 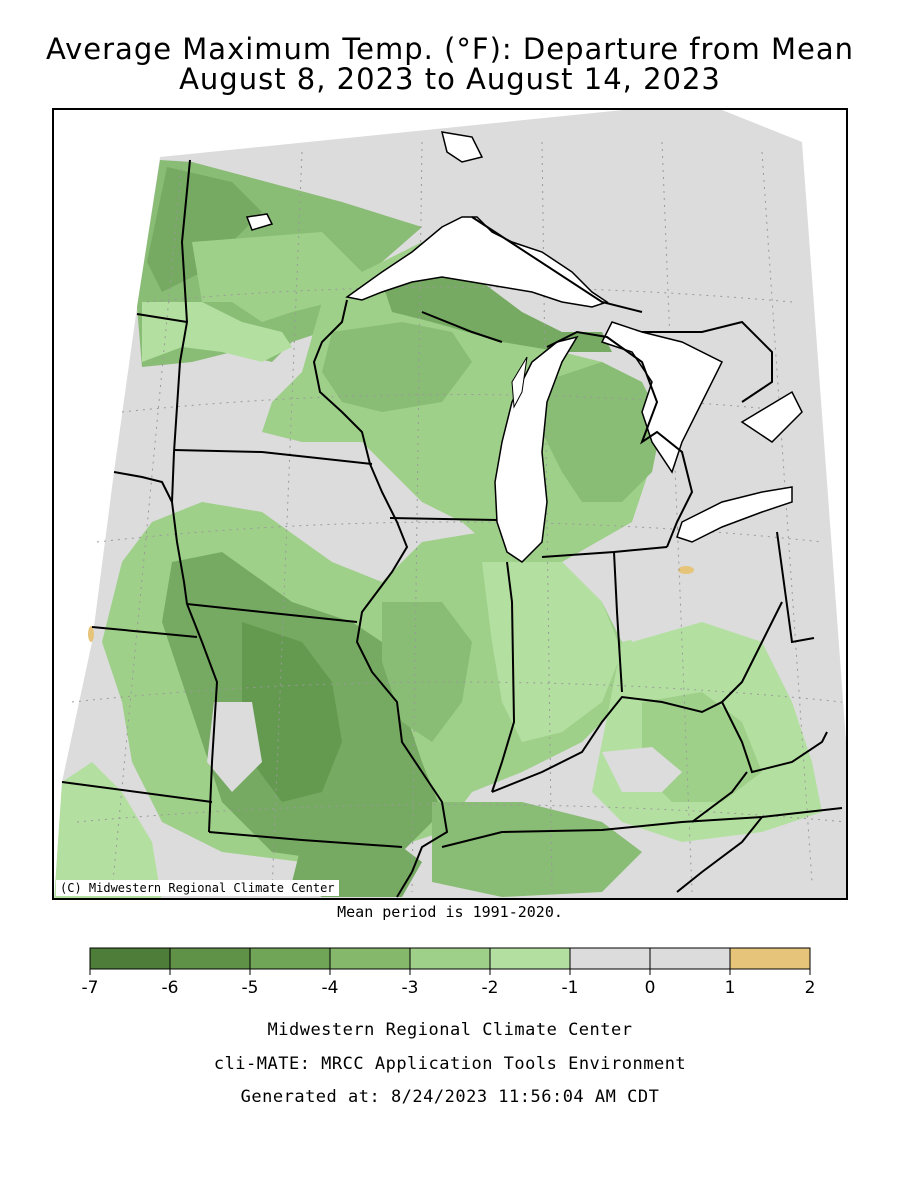 What do you see at coordinates (537, 849) in the screenshot?
I see `zone-bottom-mid` at bounding box center [537, 849].